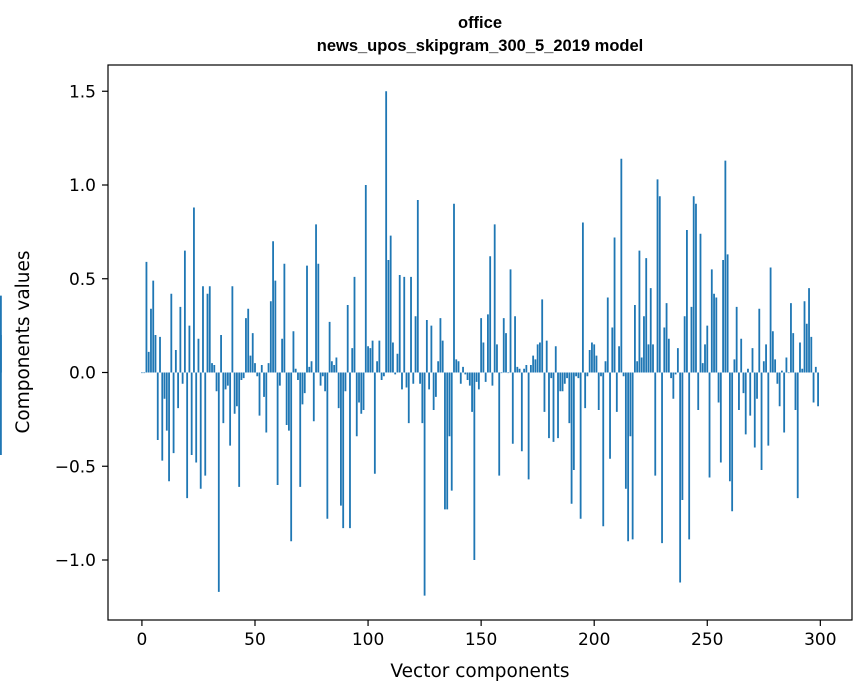 The height and width of the screenshot is (700, 867). I want to click on chart-title-line1: office, so click(480, 23).